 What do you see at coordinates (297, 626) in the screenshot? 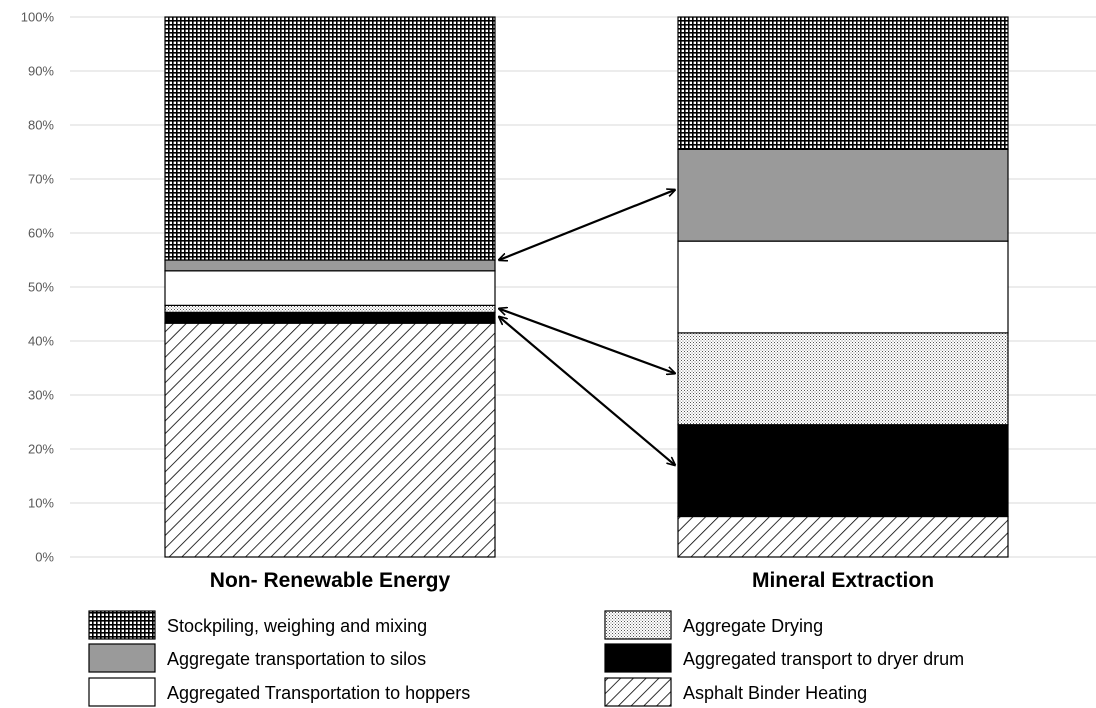
I see `legend-label: Stockpiling, weighing and mixing` at bounding box center [297, 626].